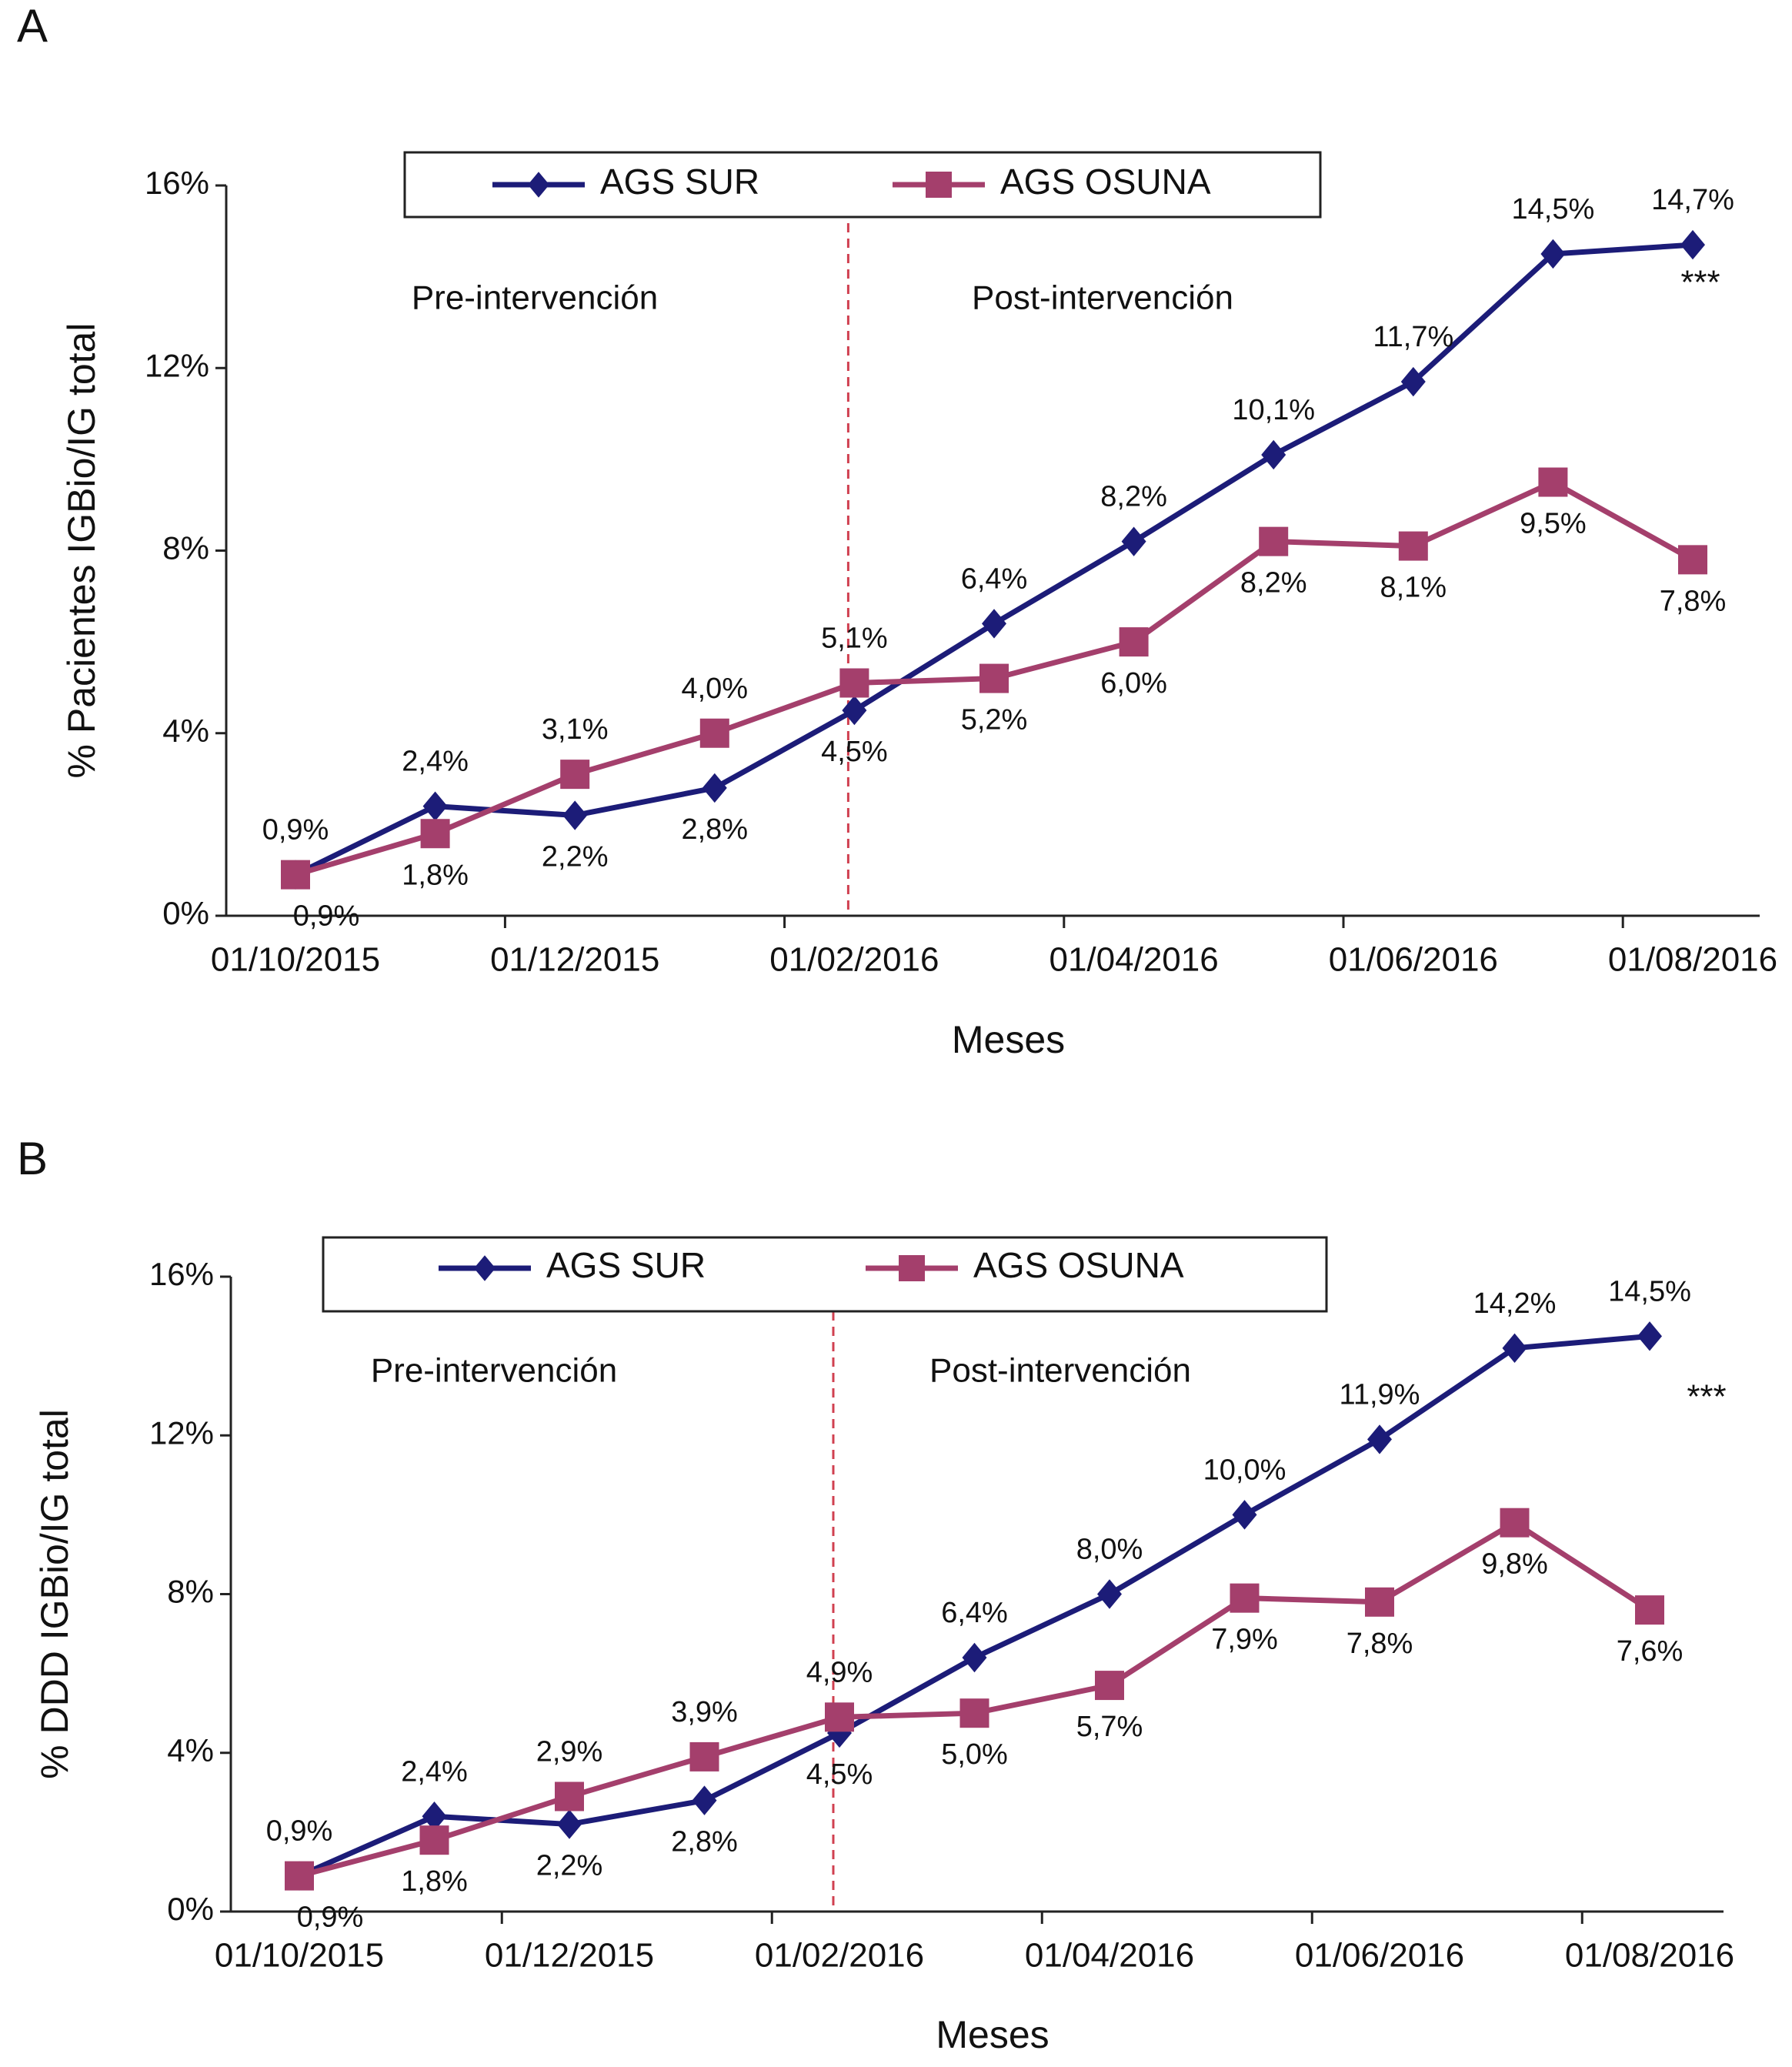 Image resolution: width=1792 pixels, height=2067 pixels. Describe the element at coordinates (1133, 683) in the screenshot. I see `data-label: 6,0%` at that location.